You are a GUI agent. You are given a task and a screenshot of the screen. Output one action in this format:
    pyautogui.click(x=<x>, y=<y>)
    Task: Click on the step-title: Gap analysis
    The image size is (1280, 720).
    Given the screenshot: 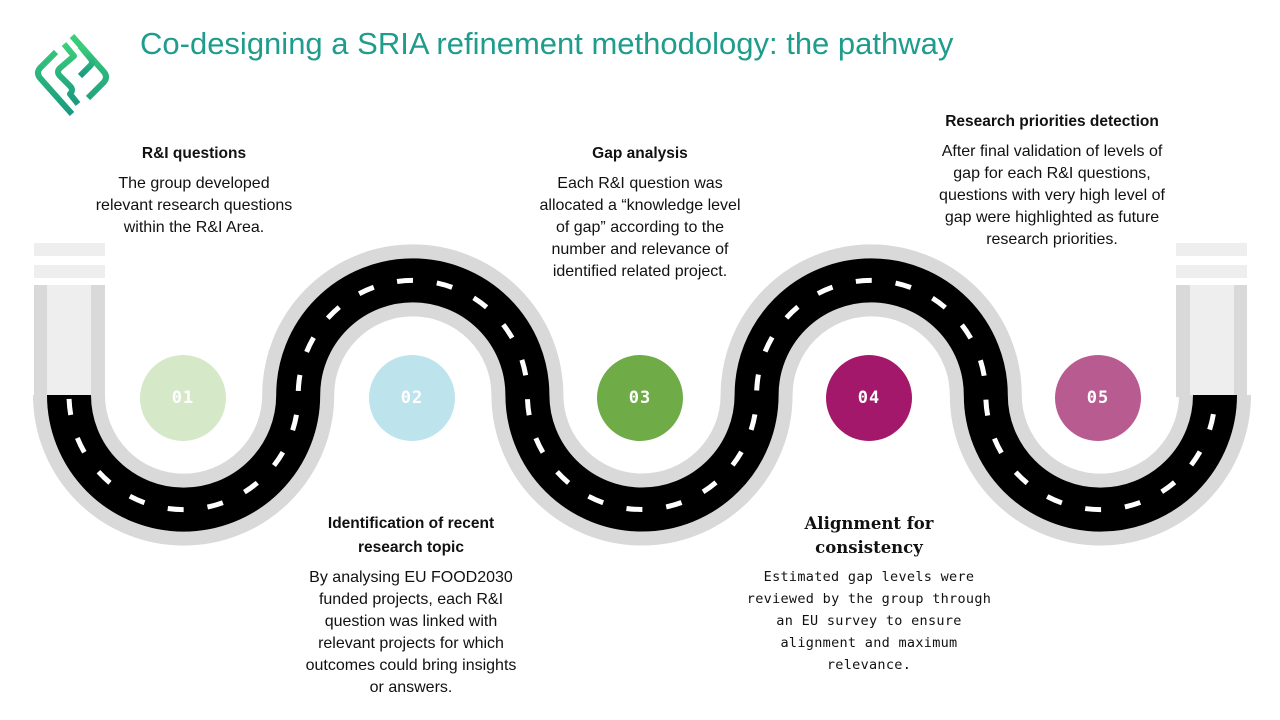 What is the action you would take?
    pyautogui.click(x=640, y=154)
    